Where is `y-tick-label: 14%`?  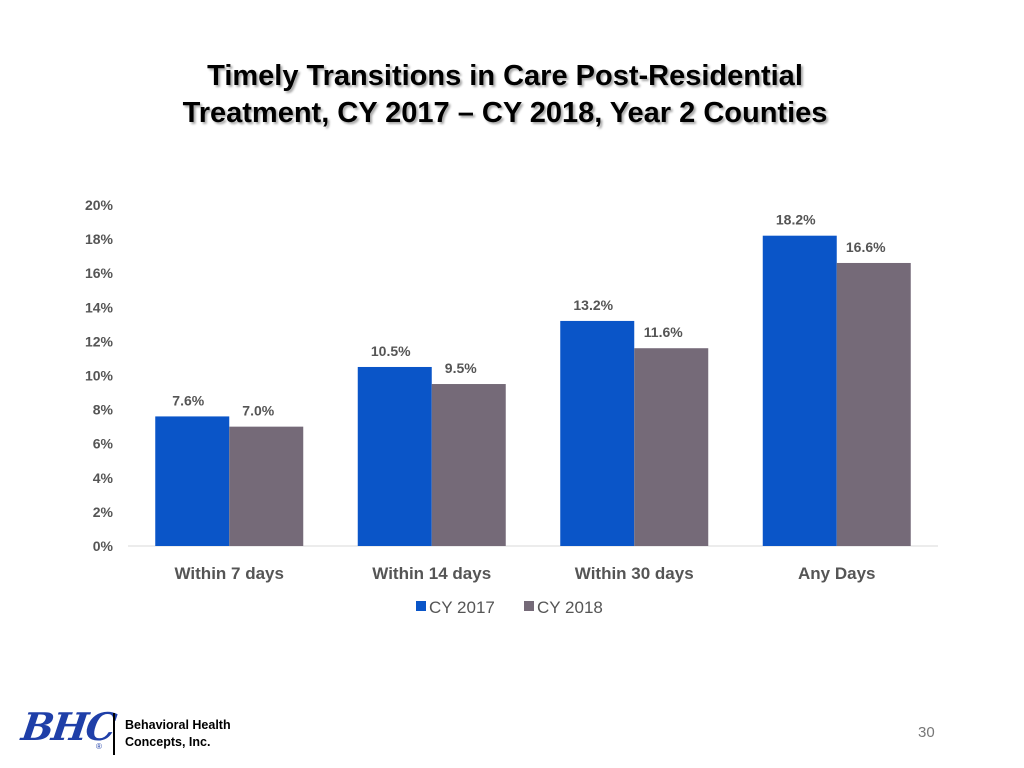
y-tick-label: 14% is located at coordinates (99, 307).